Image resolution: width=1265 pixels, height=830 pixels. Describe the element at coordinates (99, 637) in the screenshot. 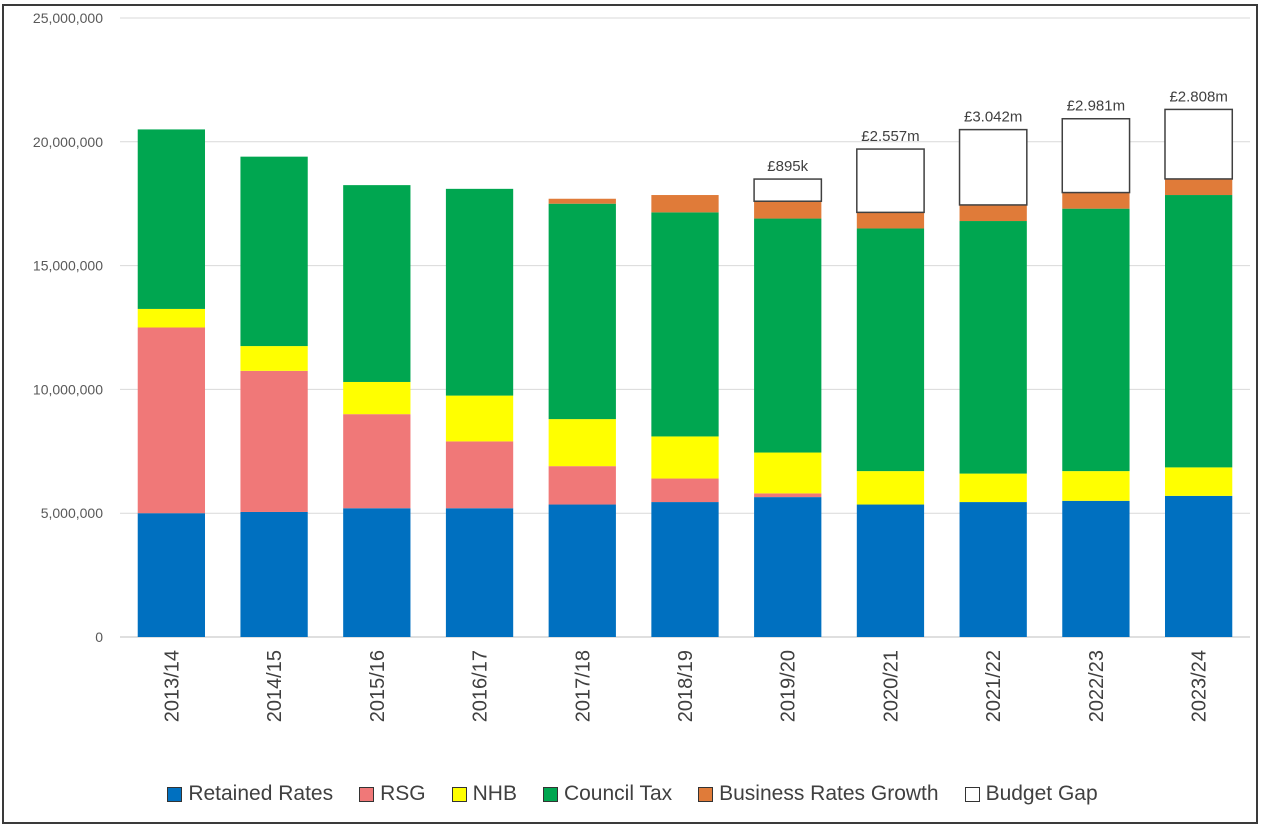

I see `y-tick-label: 0` at that location.